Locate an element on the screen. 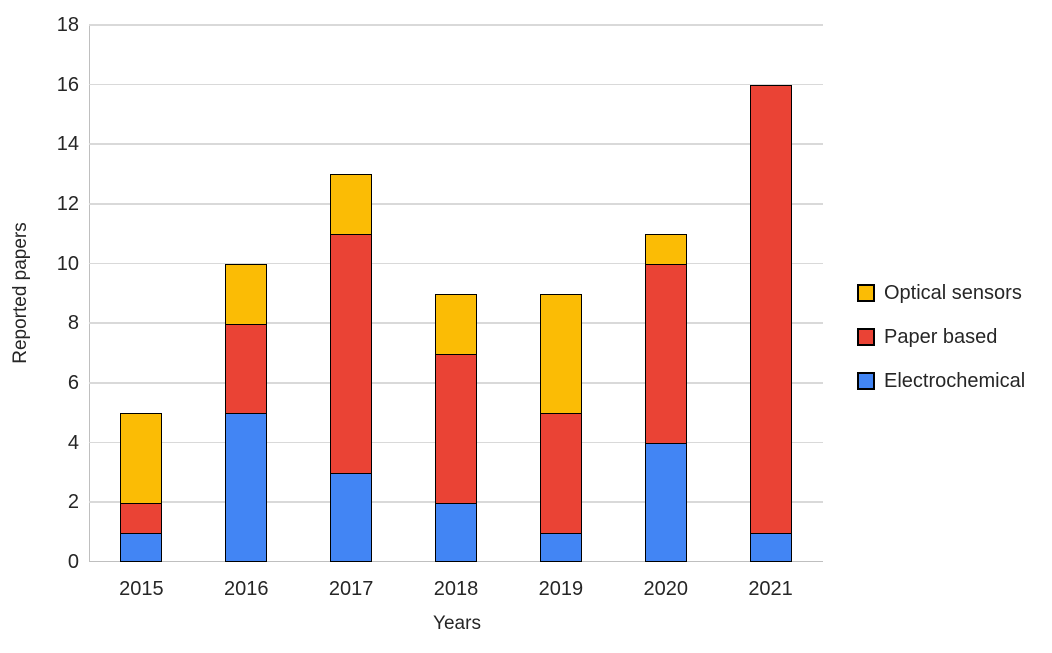 This screenshot has width=1052, height=653. bar-segment-optical-sensors-2018 is located at coordinates (456, 324).